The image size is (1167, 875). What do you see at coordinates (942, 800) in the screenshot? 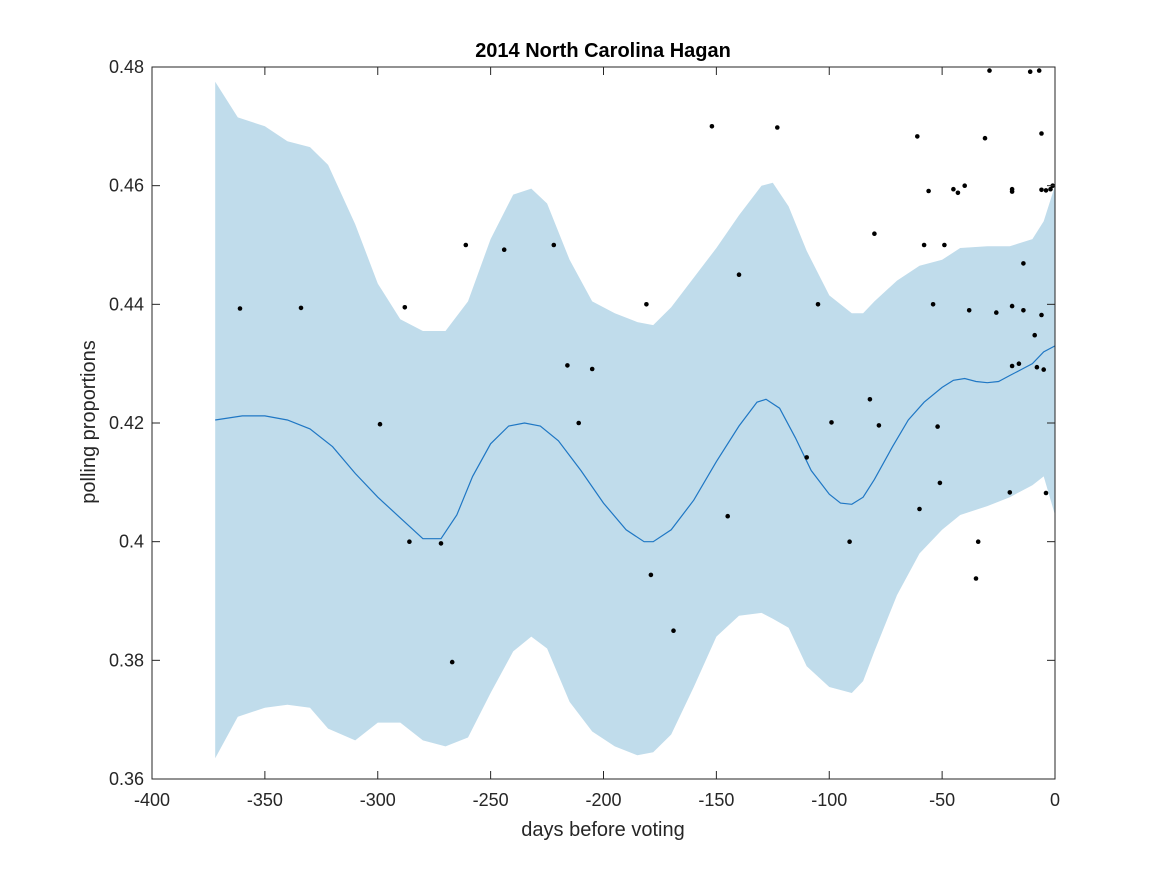
I see `x-tick-label: -50` at bounding box center [942, 800].